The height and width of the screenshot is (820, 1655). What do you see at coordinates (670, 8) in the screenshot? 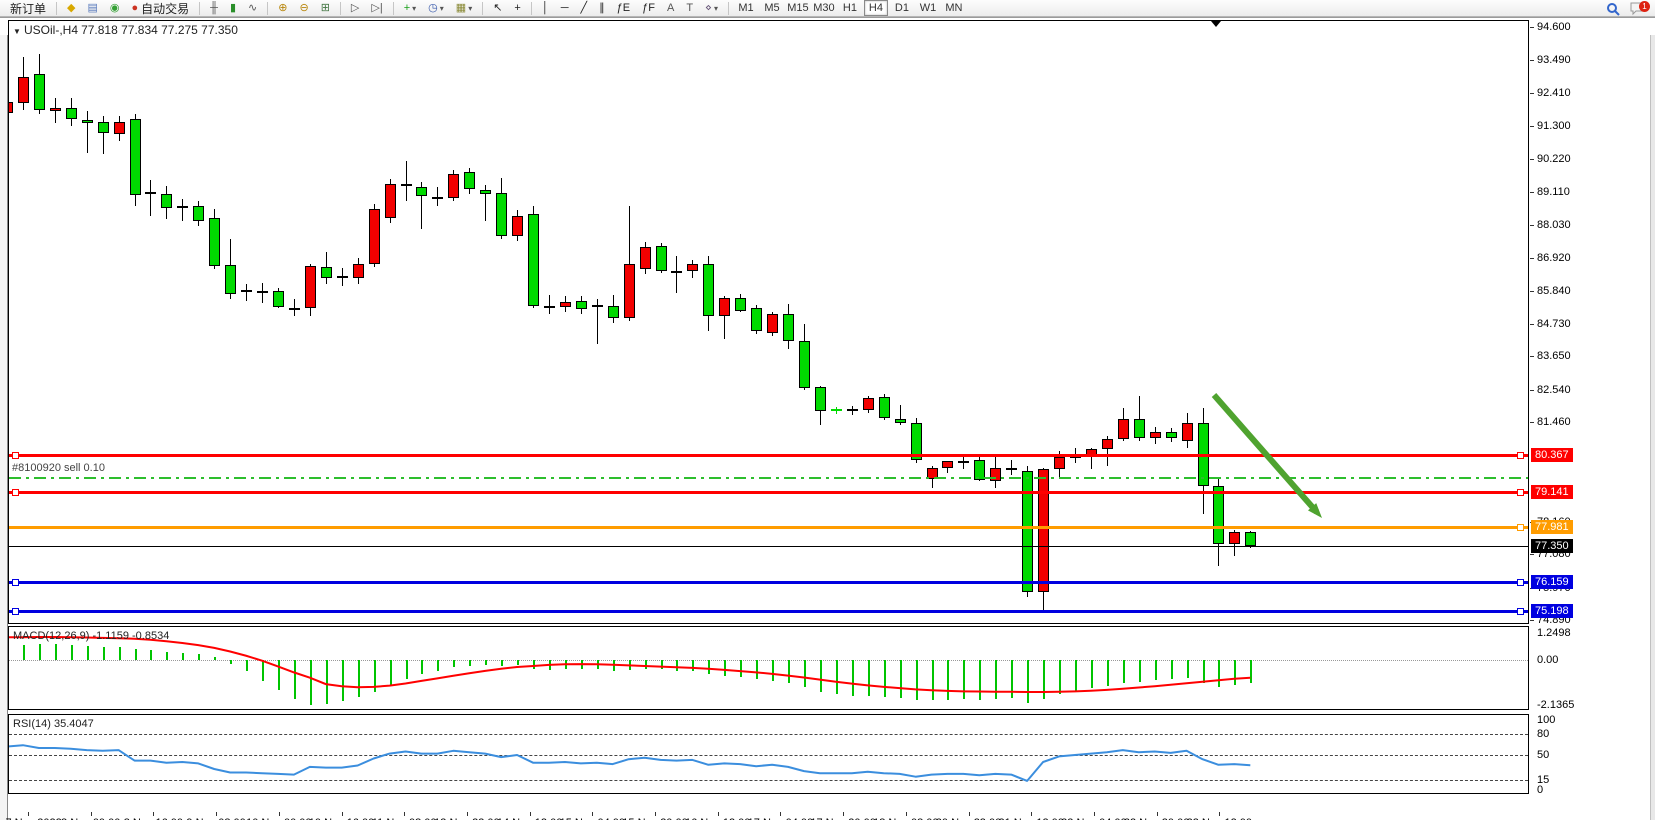
I see `text-button: A` at bounding box center [670, 8].